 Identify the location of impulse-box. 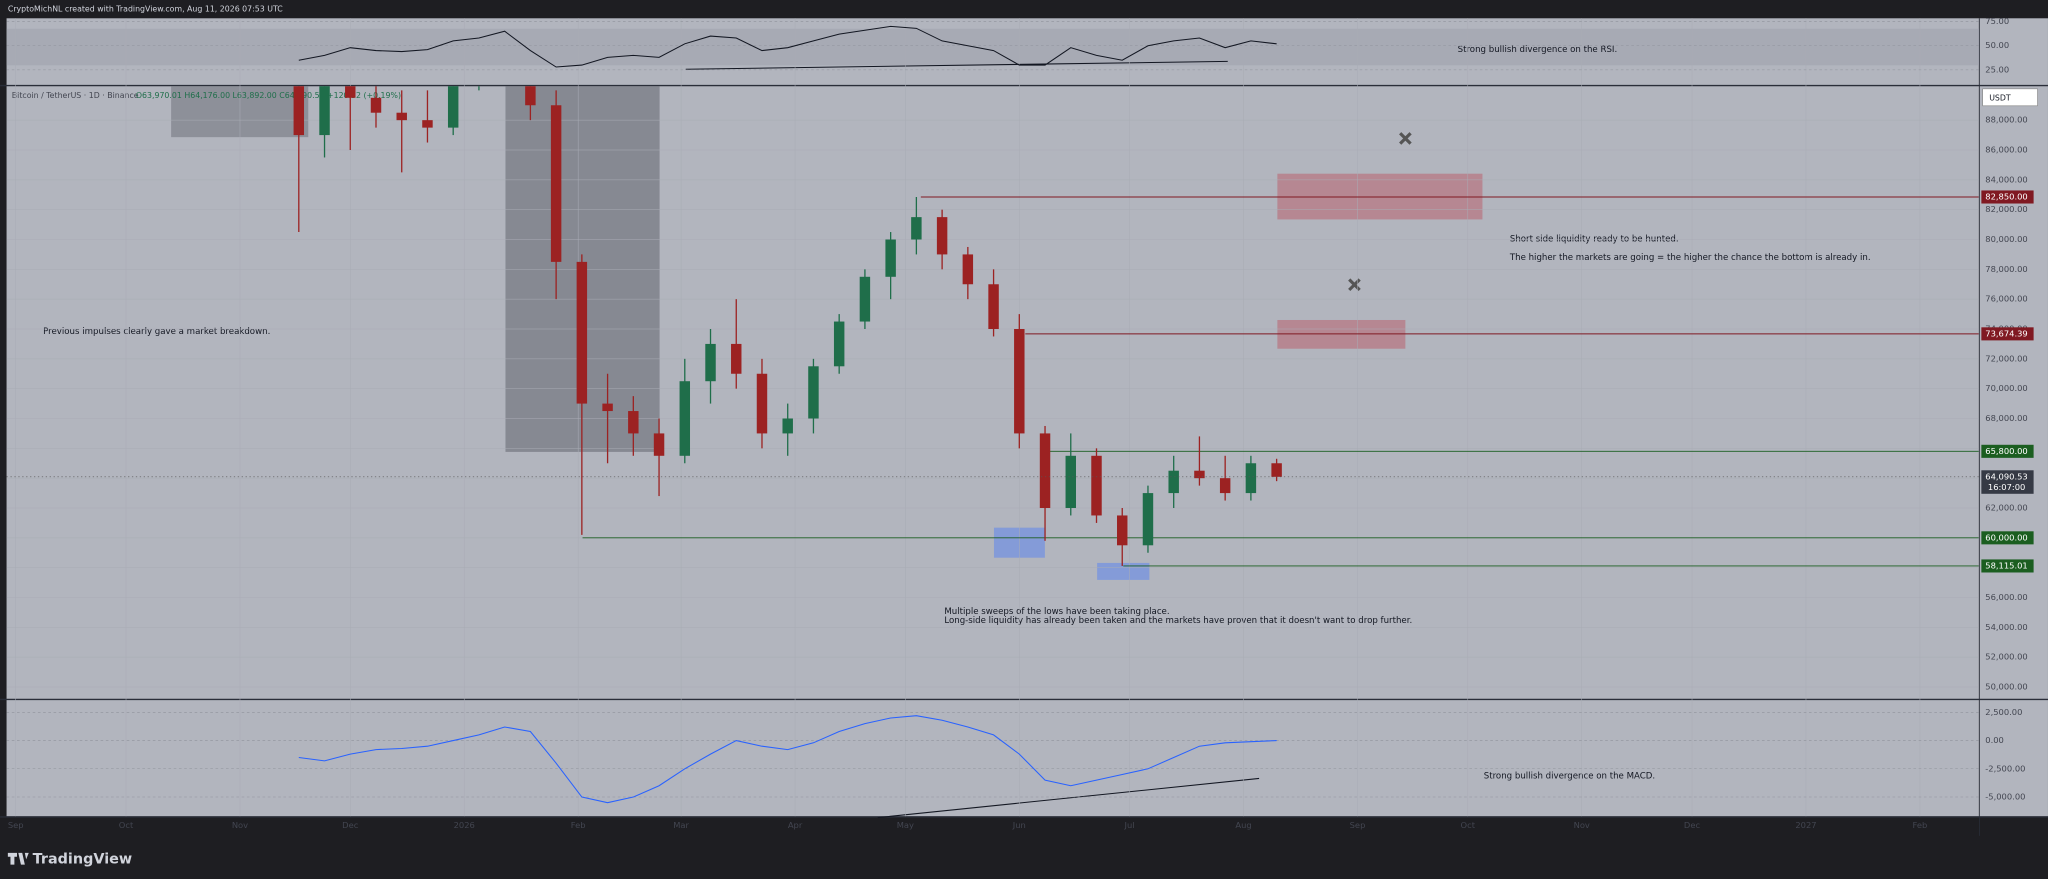
(240, 112).